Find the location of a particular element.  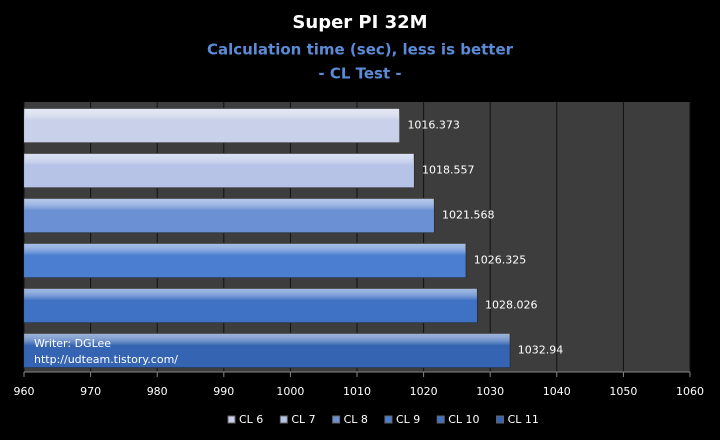

x-tick-label: 1000 is located at coordinates (290, 391).